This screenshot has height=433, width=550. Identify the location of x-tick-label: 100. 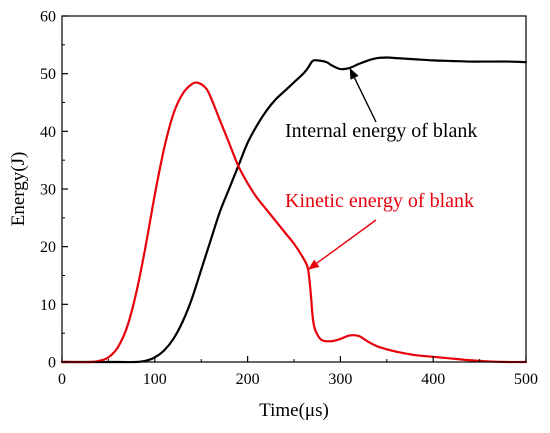
(155, 379).